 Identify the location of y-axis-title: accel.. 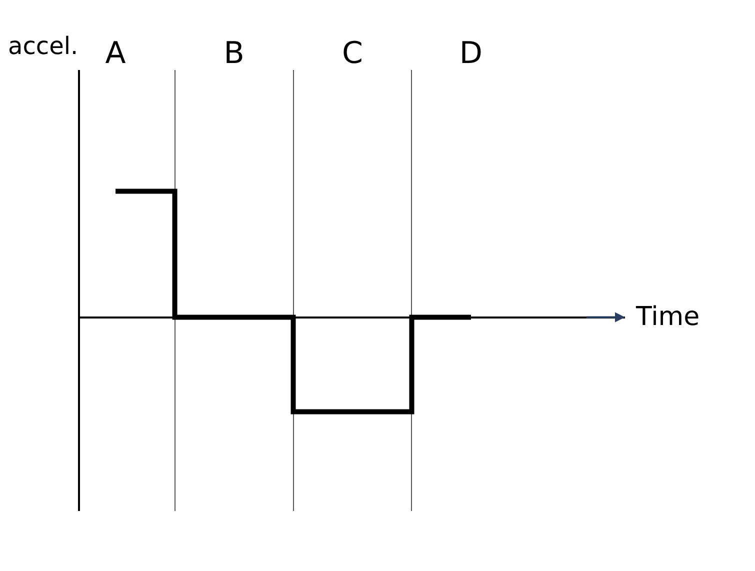
(43, 46).